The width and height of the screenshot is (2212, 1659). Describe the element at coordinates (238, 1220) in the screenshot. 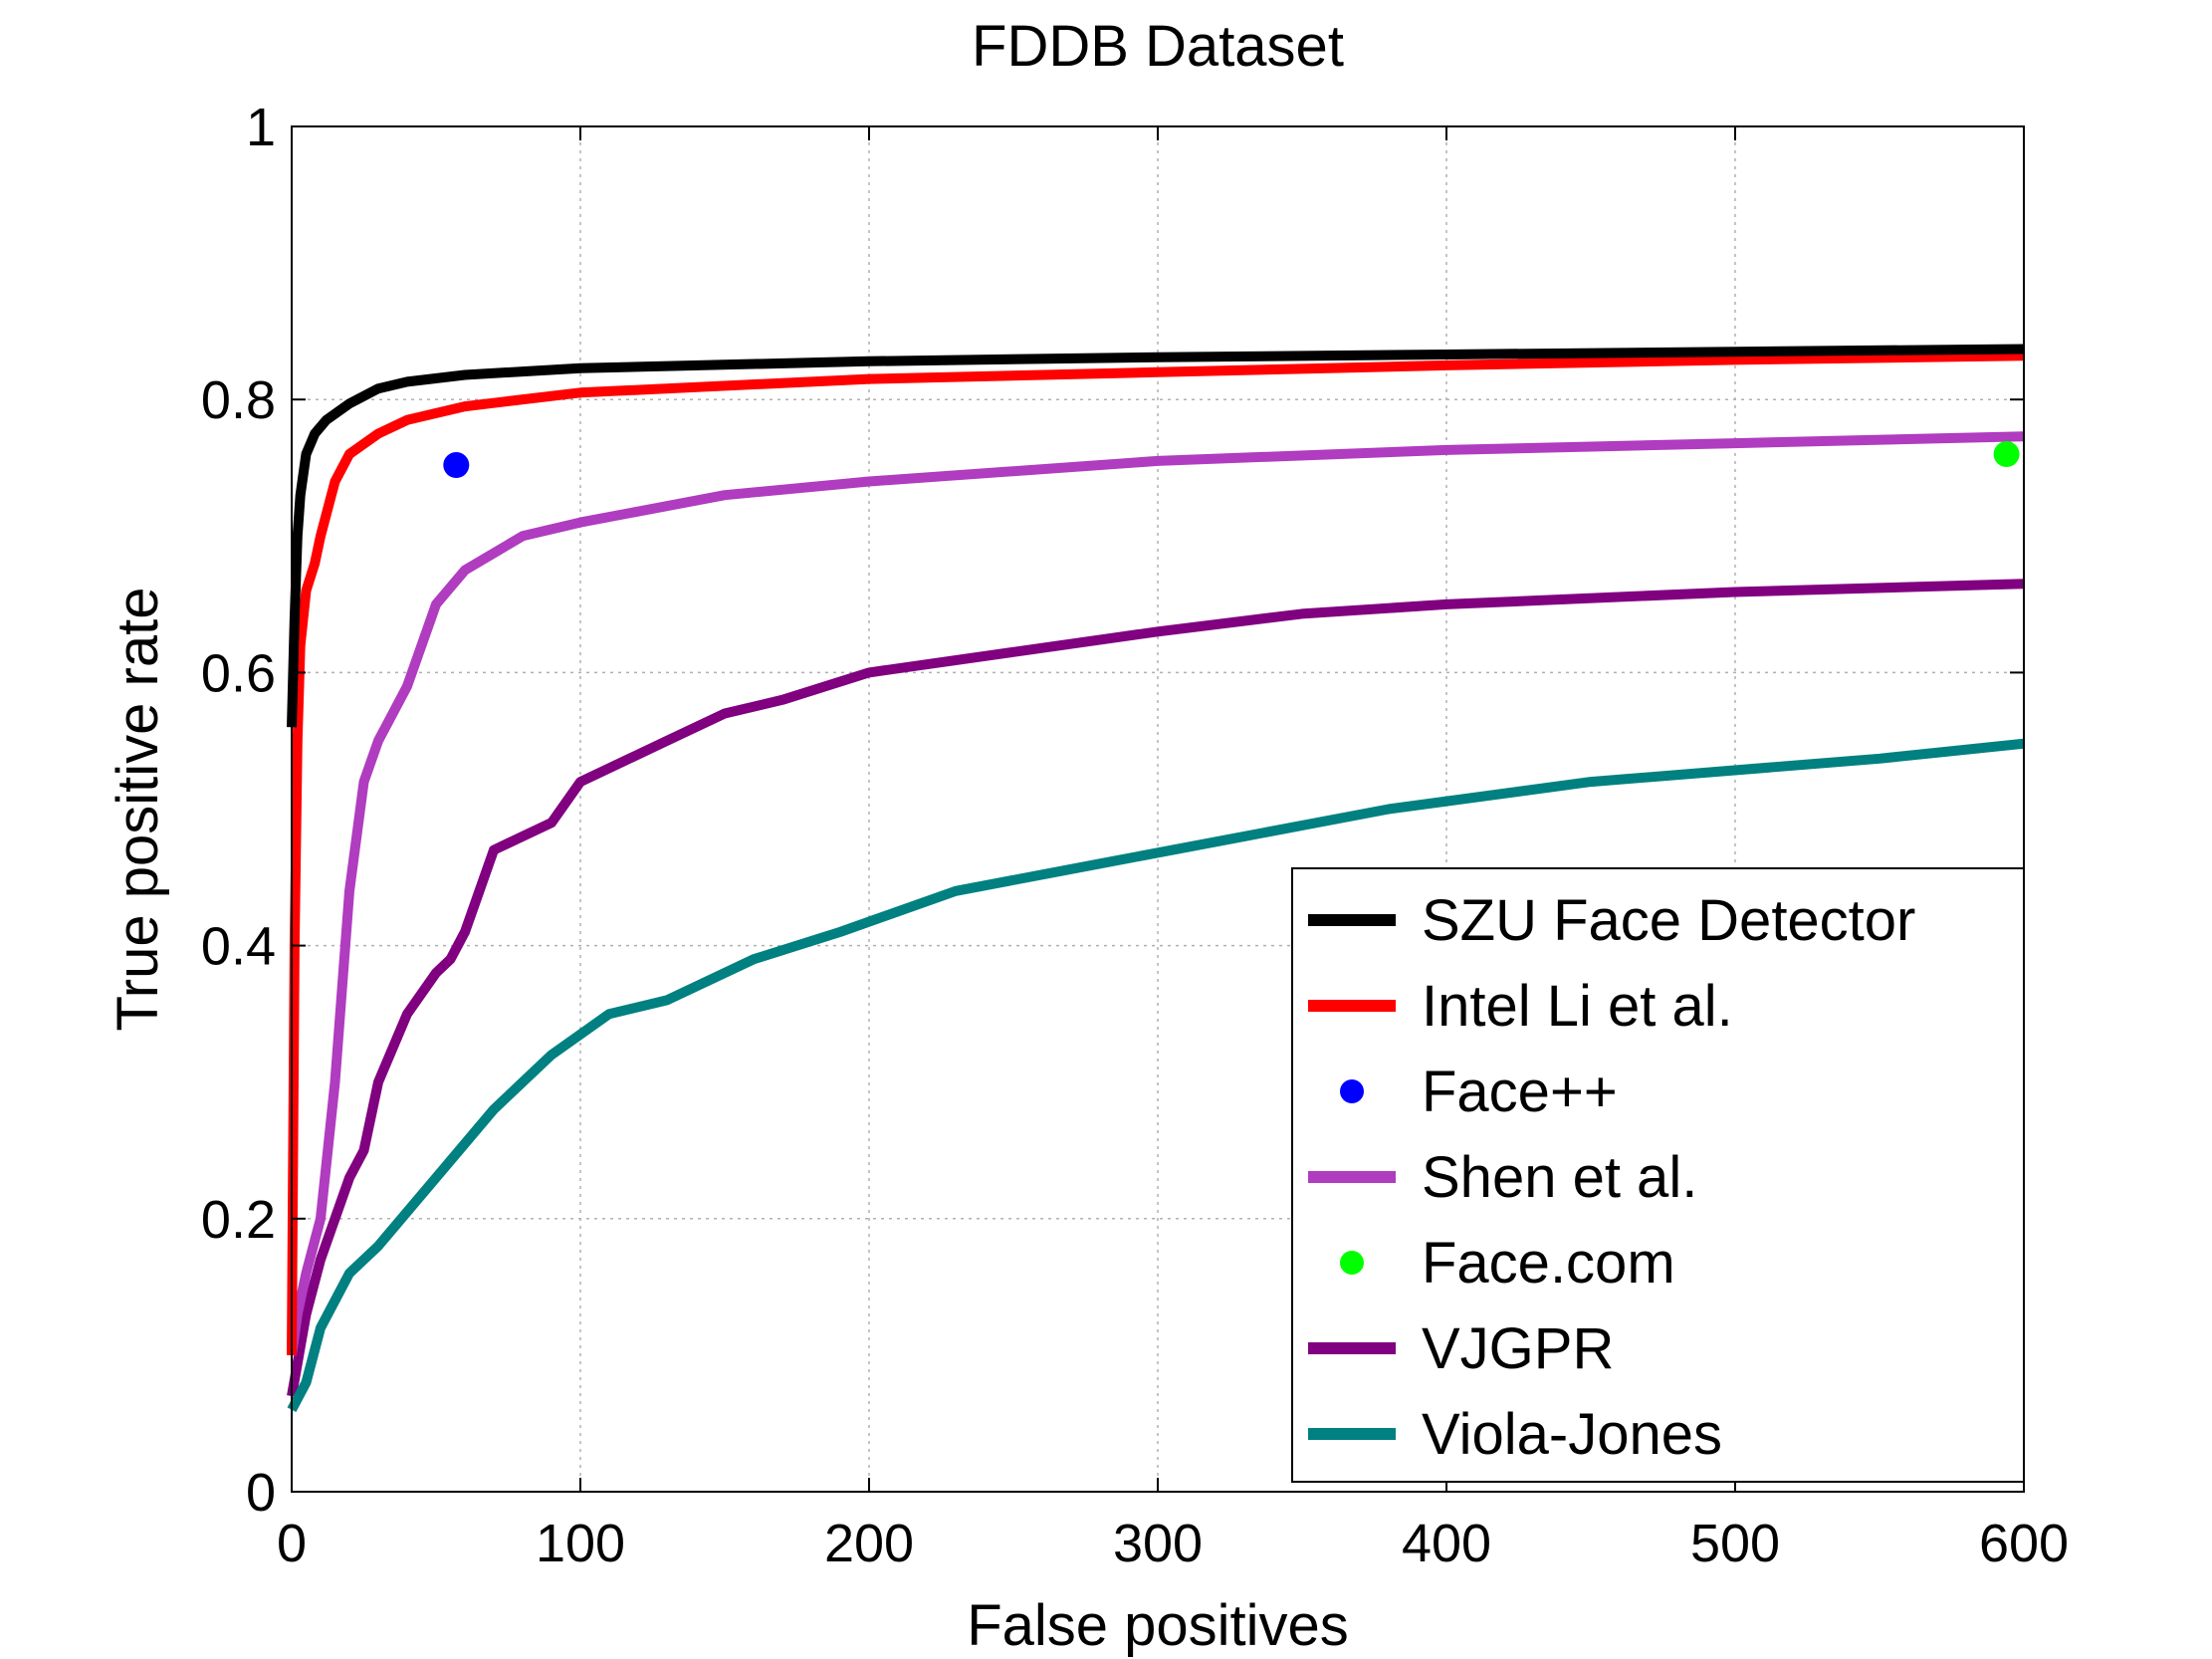

I see `y-tick-label: 0.2` at that location.